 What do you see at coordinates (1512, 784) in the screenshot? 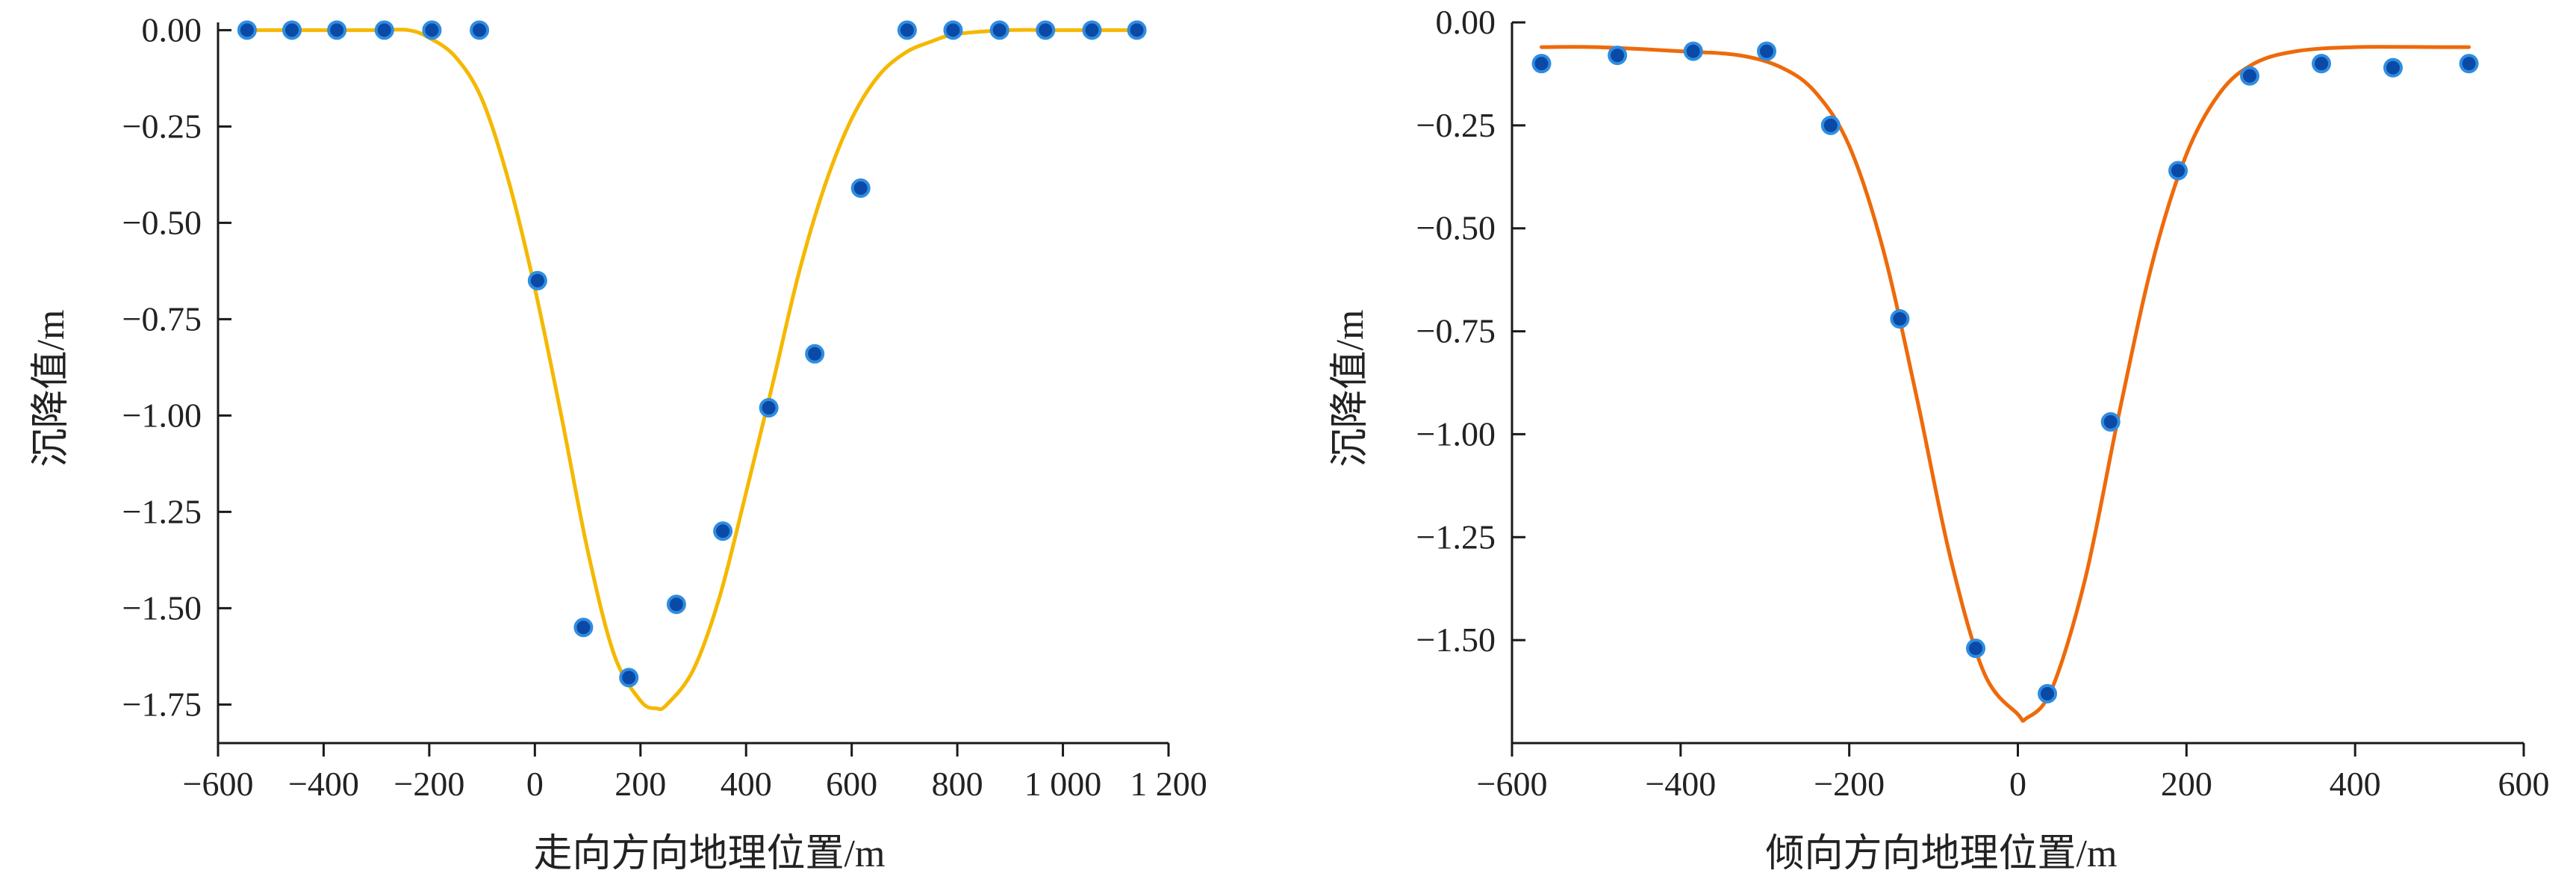
I see `right-x-tick-label: −600` at bounding box center [1512, 784].